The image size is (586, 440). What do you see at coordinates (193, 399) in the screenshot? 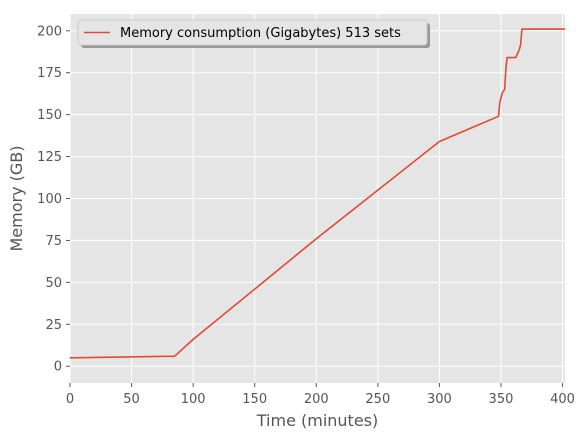
I see `x-tick-label: 100` at bounding box center [193, 399].